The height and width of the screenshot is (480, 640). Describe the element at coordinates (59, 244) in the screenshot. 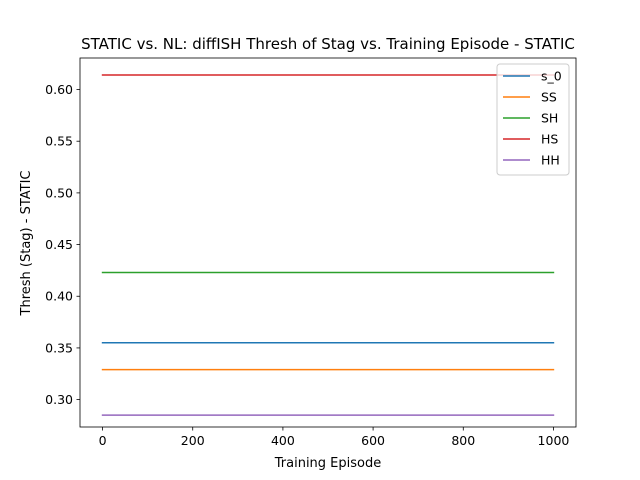

I see `y-tick-label: 0.45` at that location.